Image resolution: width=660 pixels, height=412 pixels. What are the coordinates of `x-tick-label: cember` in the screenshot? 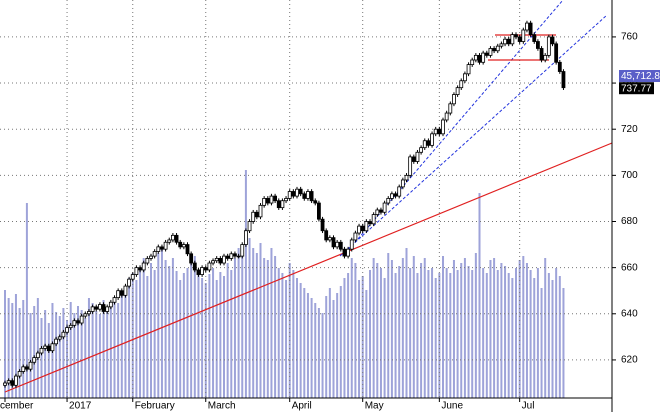 It's located at (17, 406).